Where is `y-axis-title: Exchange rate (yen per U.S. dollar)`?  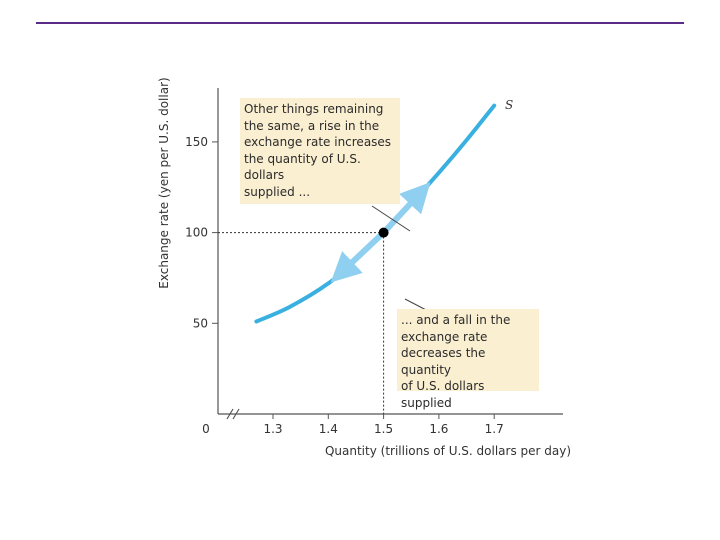
y-axis-title: Exchange rate (yen per U.S. dollar) is located at coordinates (164, 182).